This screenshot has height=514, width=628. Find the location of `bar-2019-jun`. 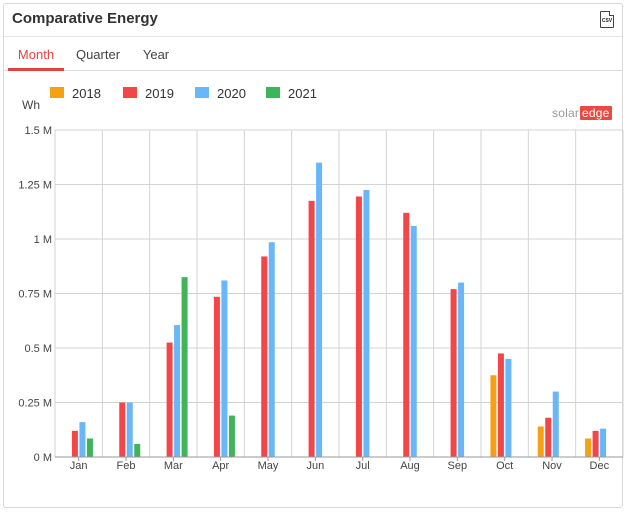

bar-2019-jun is located at coordinates (311, 328).